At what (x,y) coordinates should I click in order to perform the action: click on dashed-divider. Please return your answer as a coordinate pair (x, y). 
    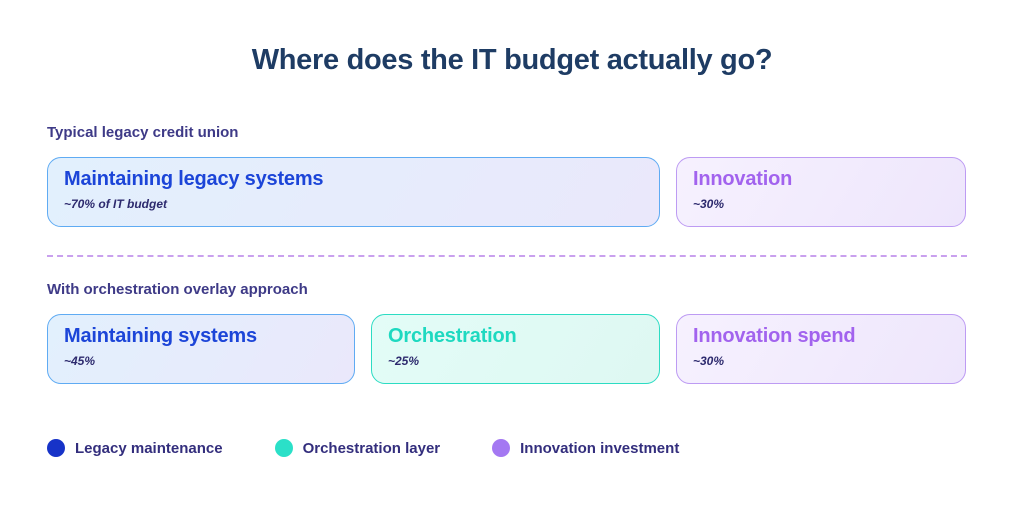
    Looking at the image, I should click on (507, 256).